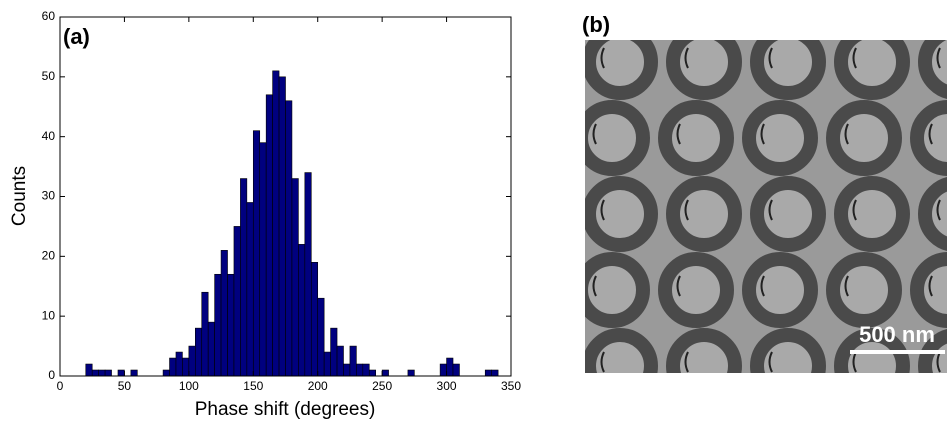  What do you see at coordinates (382, 386) in the screenshot?
I see `x-tick-label: 250` at bounding box center [382, 386].